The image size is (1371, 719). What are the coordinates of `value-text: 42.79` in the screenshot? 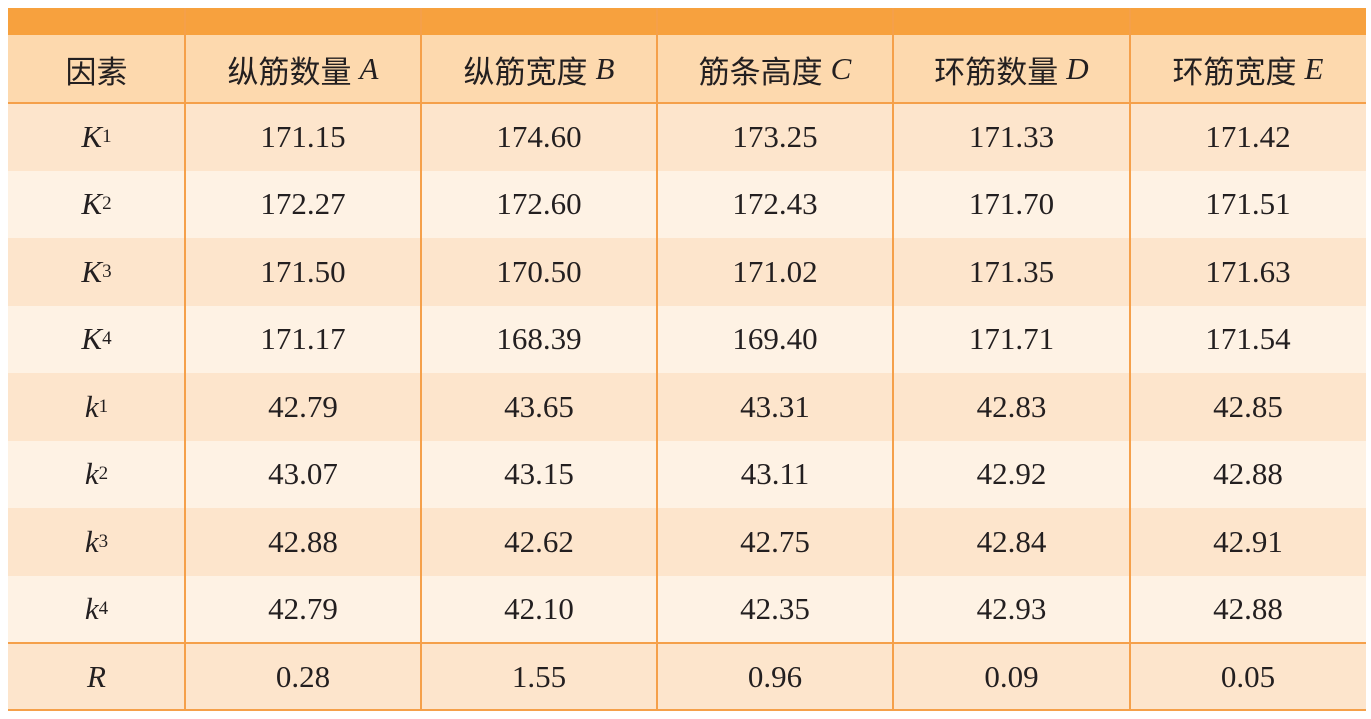 It's located at (303, 609).